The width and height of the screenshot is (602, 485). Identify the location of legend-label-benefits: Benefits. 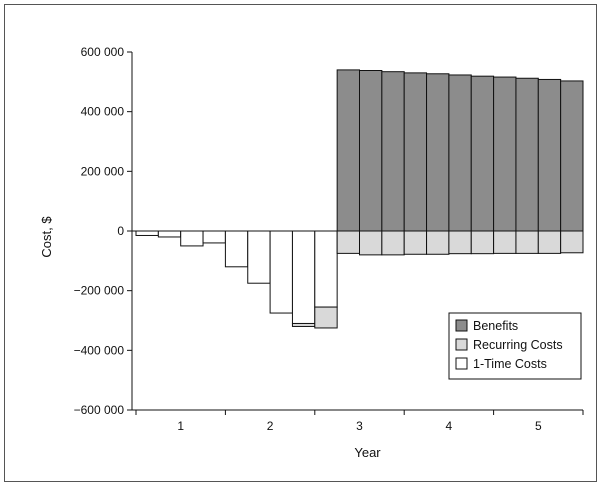
(495, 326).